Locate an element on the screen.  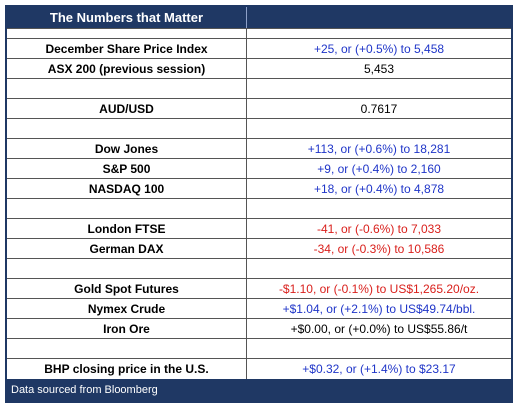
row-value: 0.7617 is located at coordinates (379, 108).